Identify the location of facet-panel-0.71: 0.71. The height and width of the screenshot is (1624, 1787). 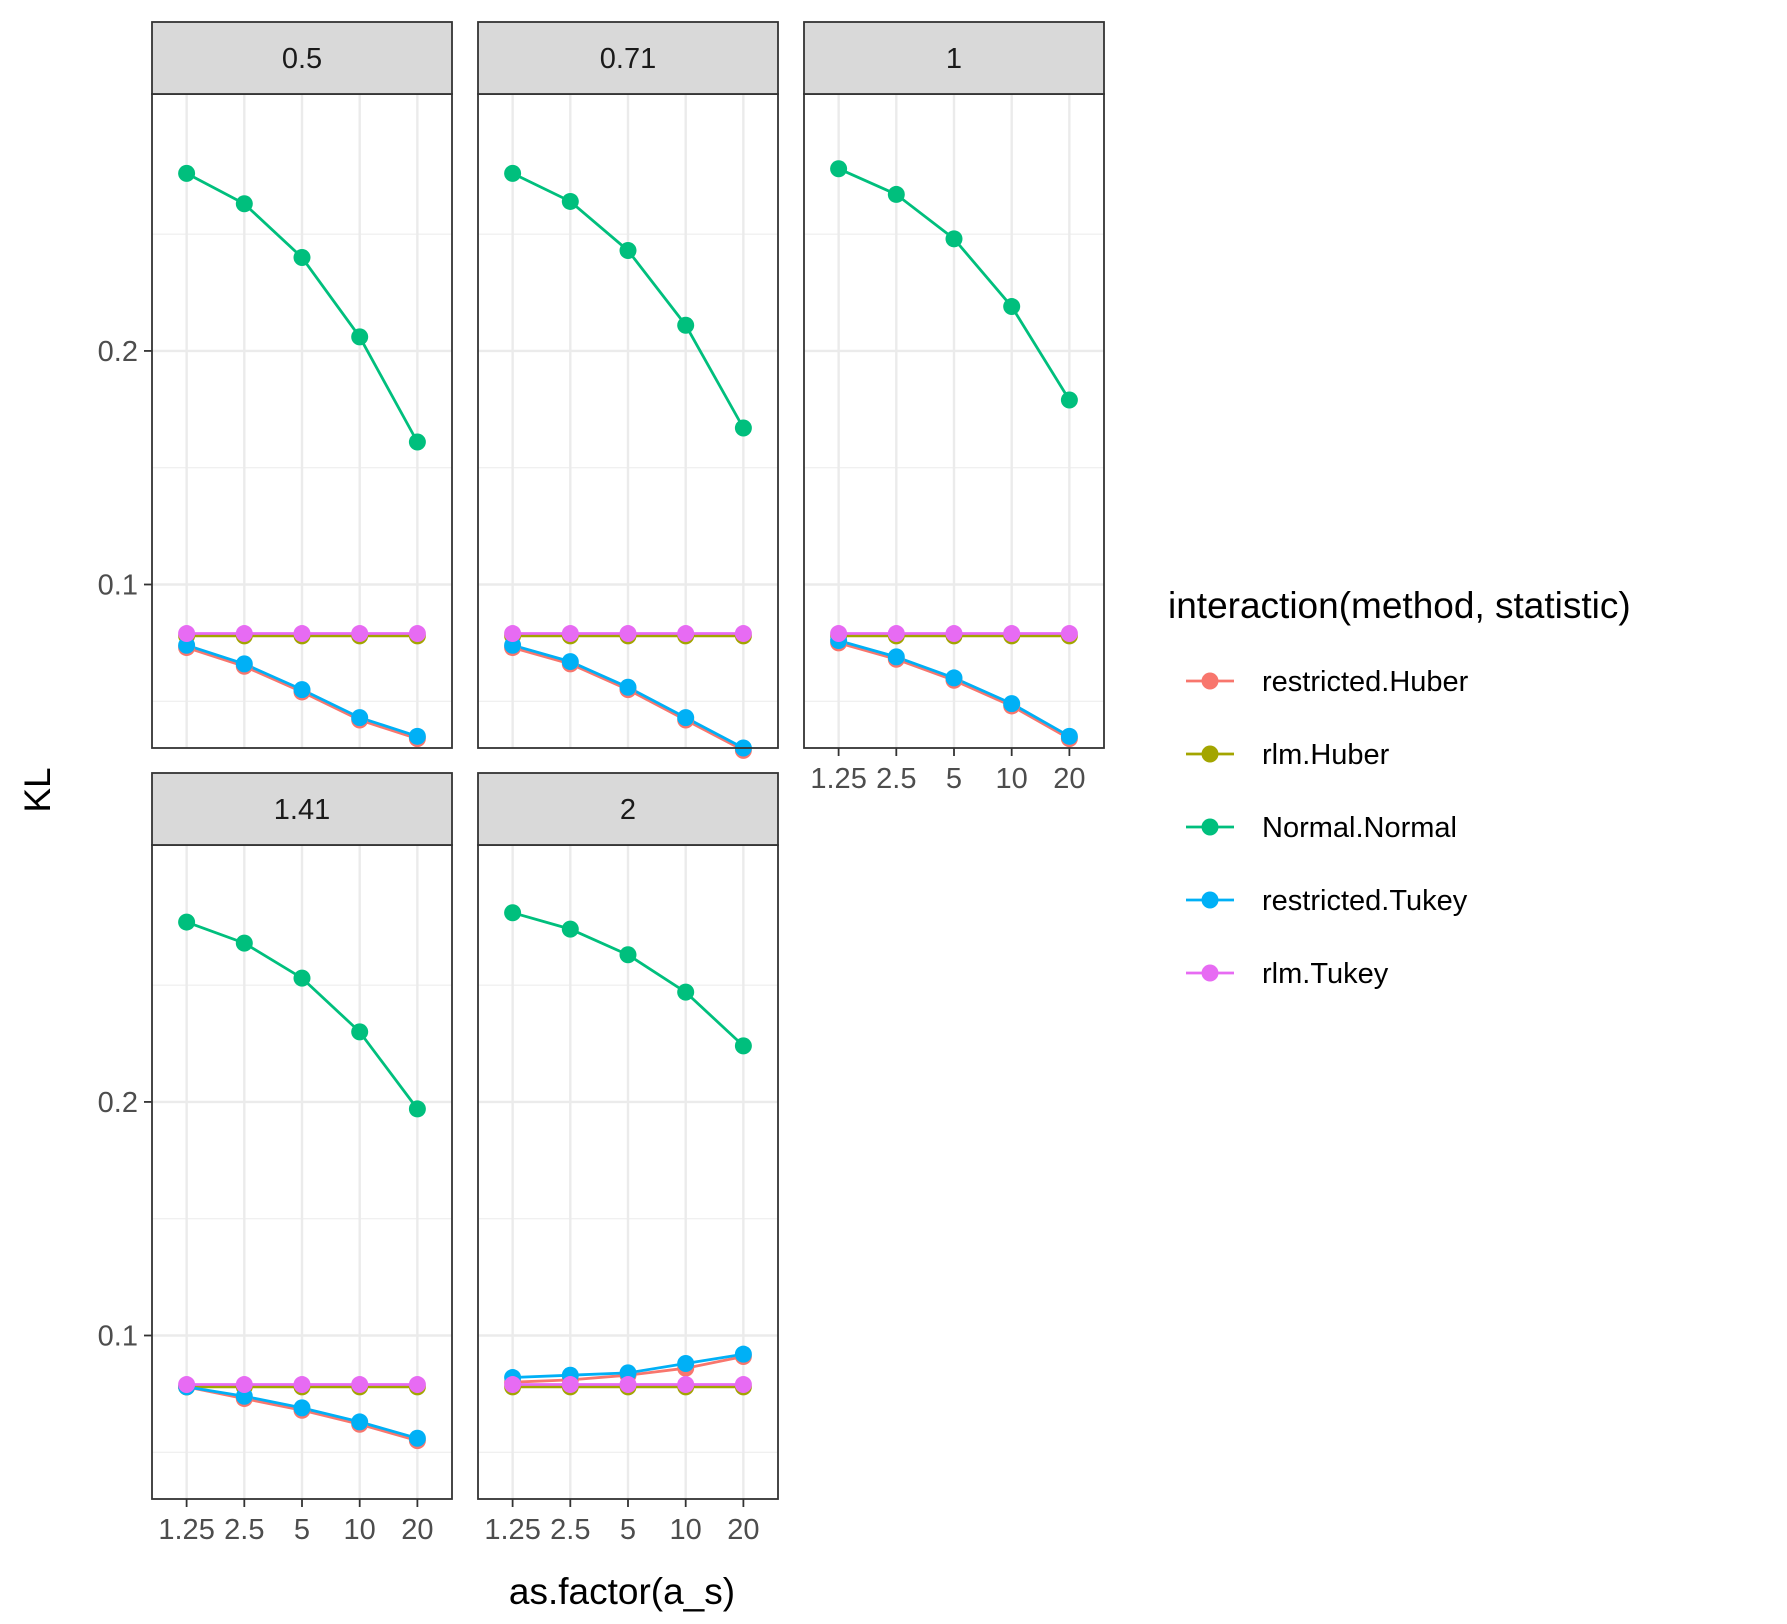
(628, 390).